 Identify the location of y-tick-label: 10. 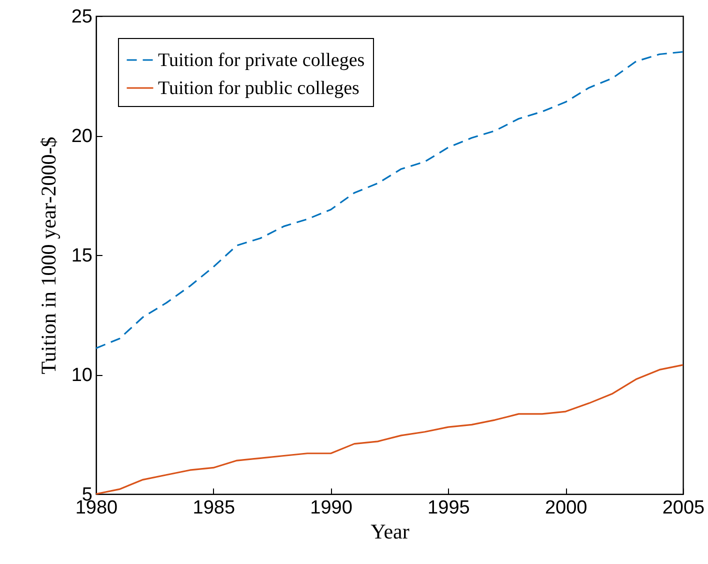
(81, 375).